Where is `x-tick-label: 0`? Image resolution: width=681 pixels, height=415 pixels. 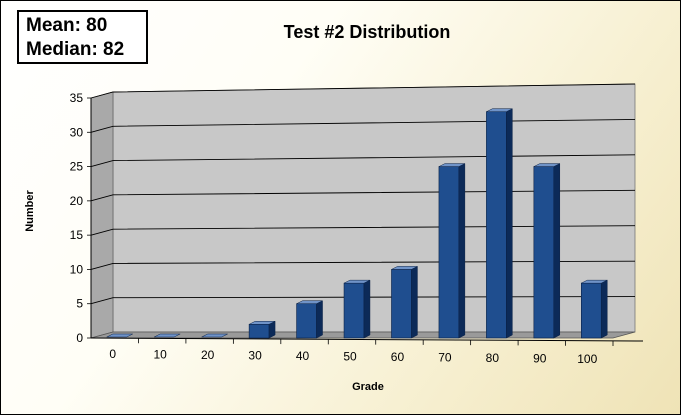
x-tick-label: 0 is located at coordinates (112, 354).